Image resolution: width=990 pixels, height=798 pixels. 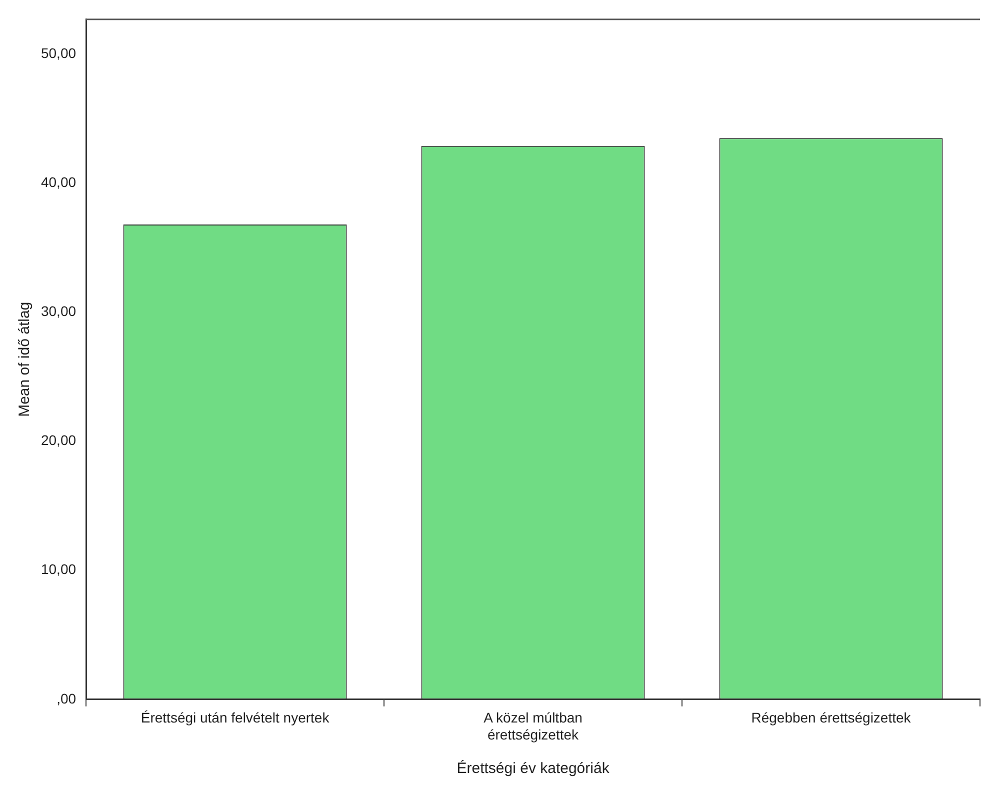 I want to click on y-tick-label: 30,00, so click(x=58, y=311).